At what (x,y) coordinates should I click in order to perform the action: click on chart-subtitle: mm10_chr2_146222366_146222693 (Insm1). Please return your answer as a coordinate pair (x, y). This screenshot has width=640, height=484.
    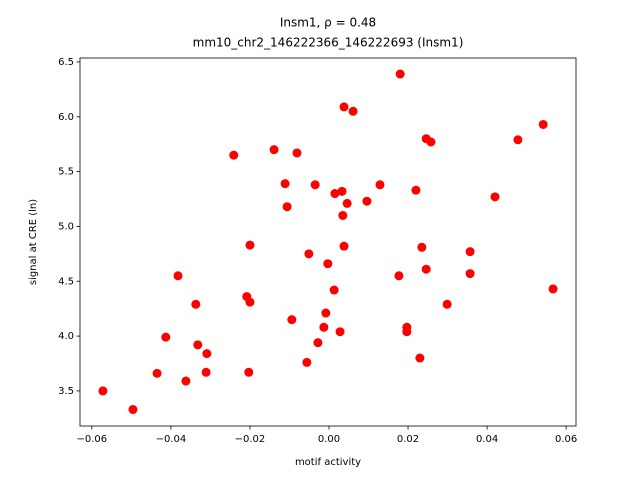
    Looking at the image, I should click on (328, 43).